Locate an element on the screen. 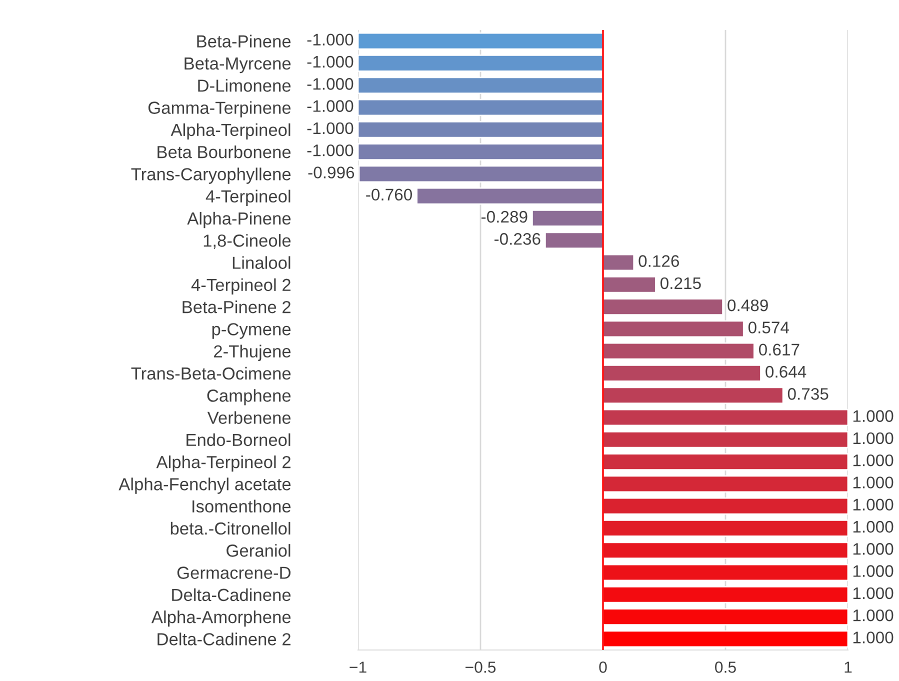 The image size is (899, 681). data-label: 0.489 is located at coordinates (748, 305).